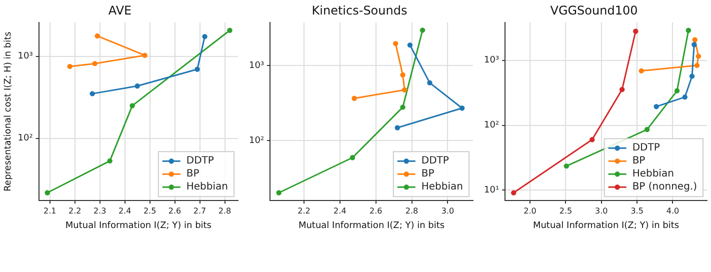  What do you see at coordinates (360, 10) in the screenshot?
I see `chart-title: Kinetics-Sounds` at bounding box center [360, 10].